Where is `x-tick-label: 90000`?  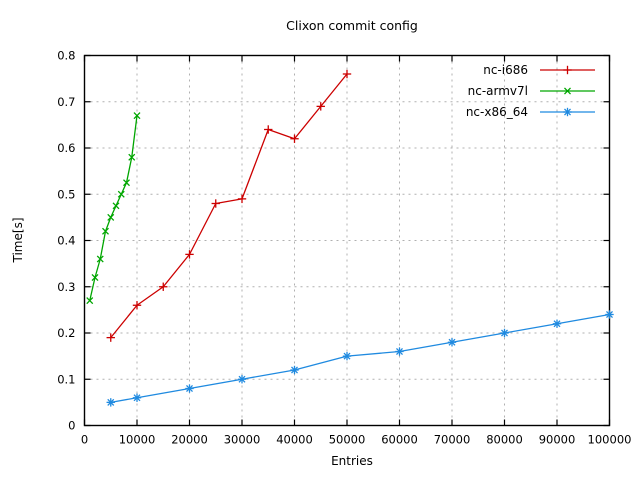
x-tick-label: 90000 is located at coordinates (557, 440).